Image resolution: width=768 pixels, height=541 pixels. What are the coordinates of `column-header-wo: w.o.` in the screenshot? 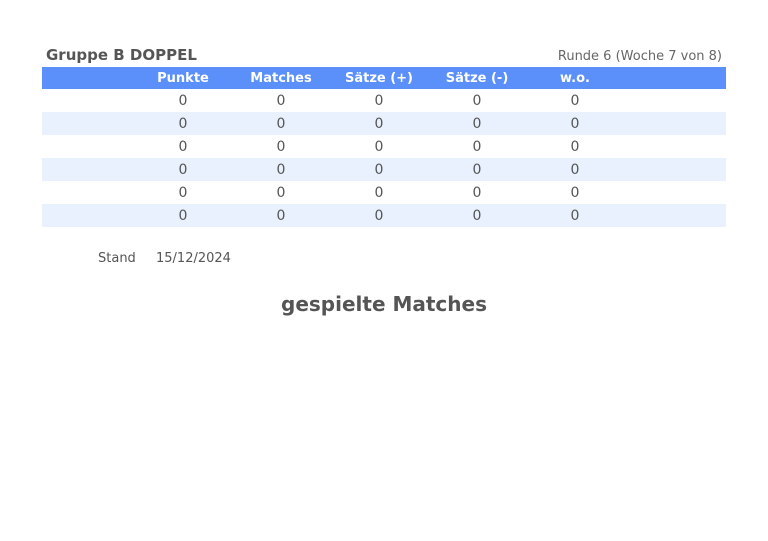 It's located at (575, 78).